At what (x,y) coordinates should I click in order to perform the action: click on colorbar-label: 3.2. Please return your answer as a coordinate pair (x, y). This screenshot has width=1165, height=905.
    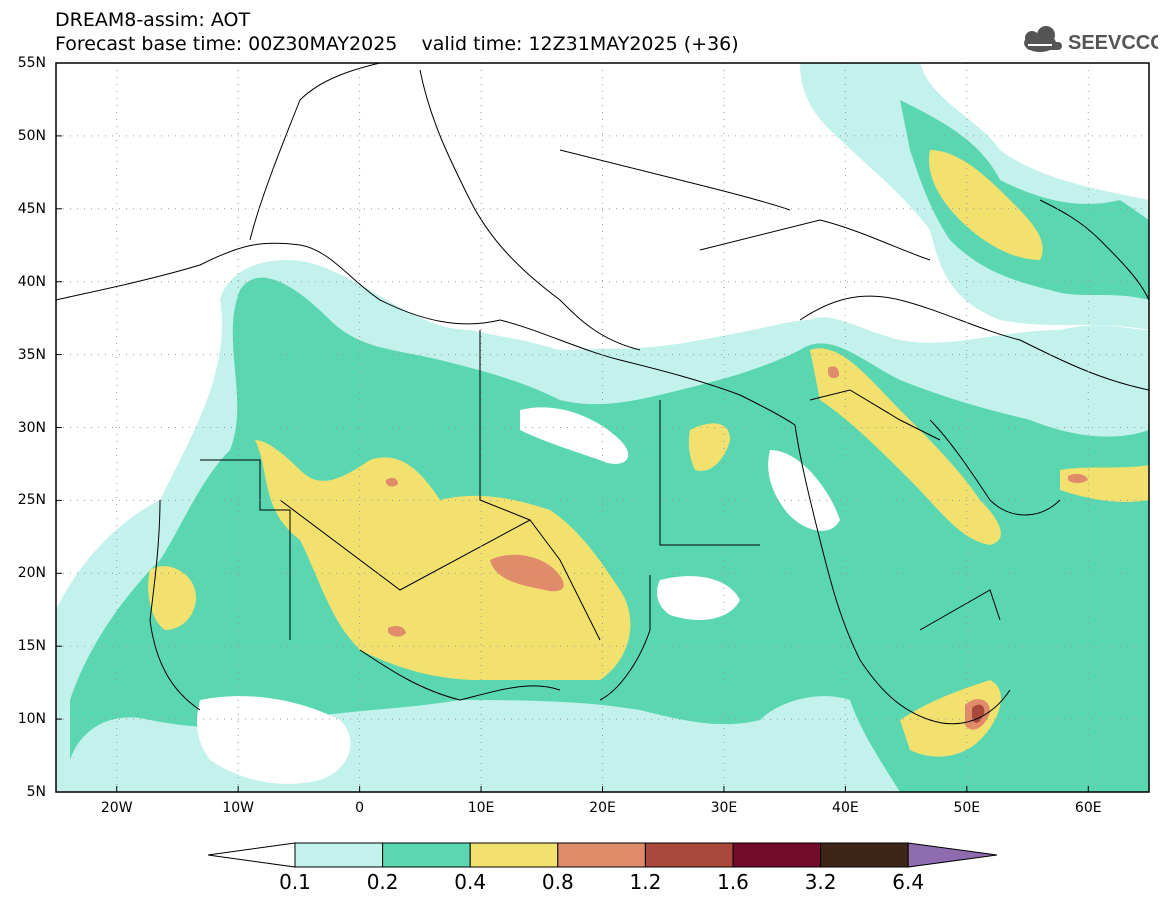
    Looking at the image, I should click on (820, 882).